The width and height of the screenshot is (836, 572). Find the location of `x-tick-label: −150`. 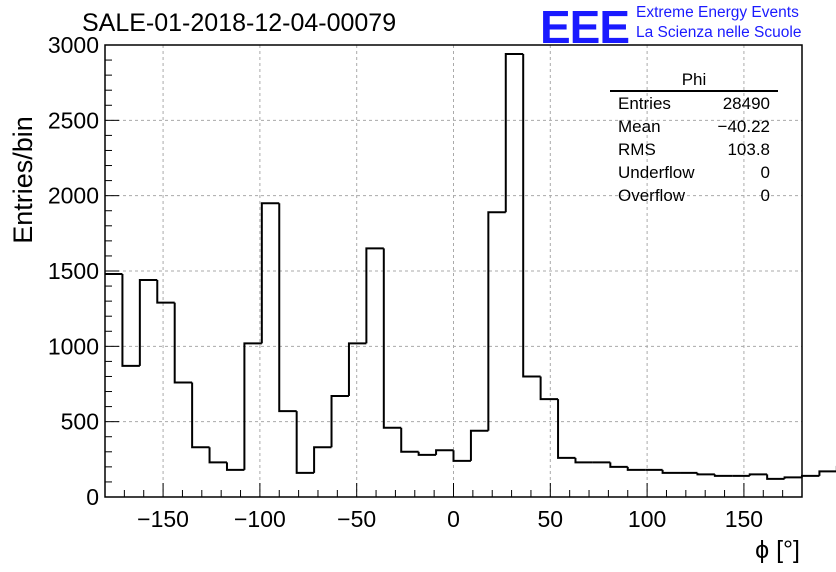

x-tick-label: −150 is located at coordinates (163, 519).